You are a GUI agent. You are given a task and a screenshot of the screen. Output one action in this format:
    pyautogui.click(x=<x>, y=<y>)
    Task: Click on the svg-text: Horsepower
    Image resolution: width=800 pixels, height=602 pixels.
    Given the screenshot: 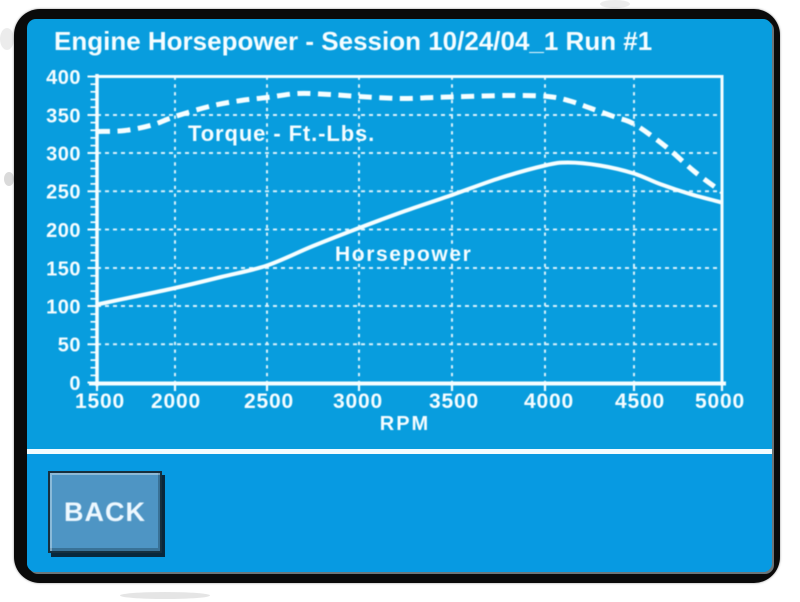 What is the action you would take?
    pyautogui.click(x=403, y=254)
    